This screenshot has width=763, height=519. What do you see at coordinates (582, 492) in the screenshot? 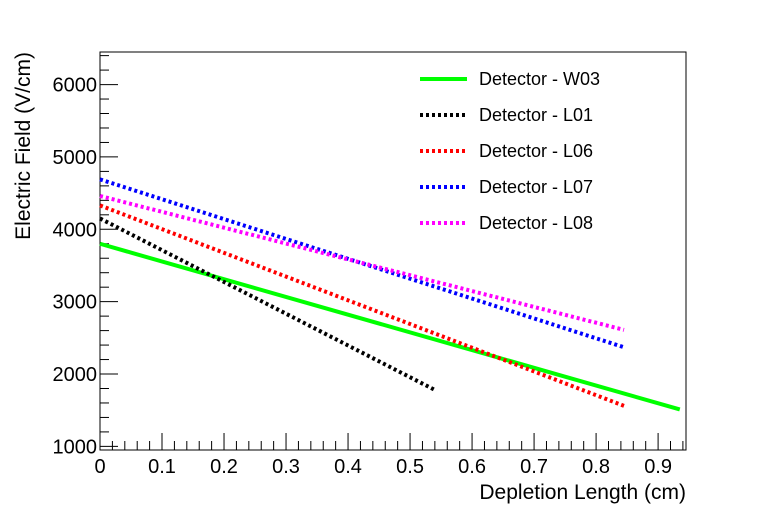
I see `x-axis-title: Depletion Length (cm)` at bounding box center [582, 492].